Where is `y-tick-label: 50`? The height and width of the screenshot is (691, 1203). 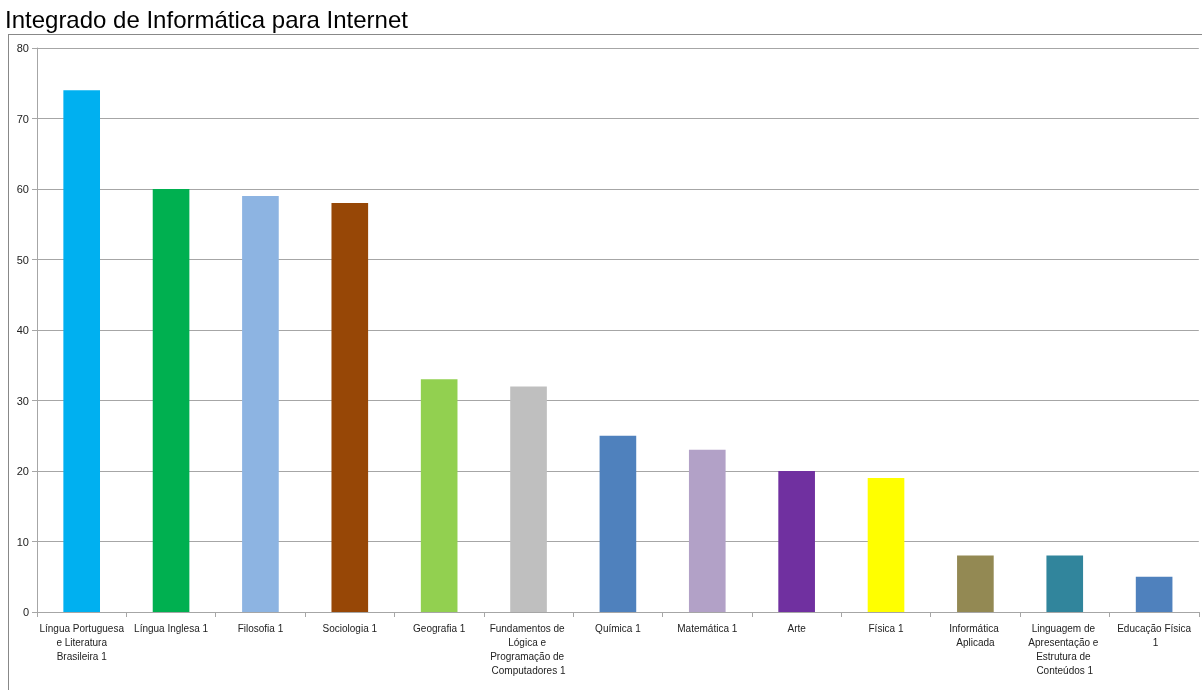
y-tick-label: 50 is located at coordinates (22, 259).